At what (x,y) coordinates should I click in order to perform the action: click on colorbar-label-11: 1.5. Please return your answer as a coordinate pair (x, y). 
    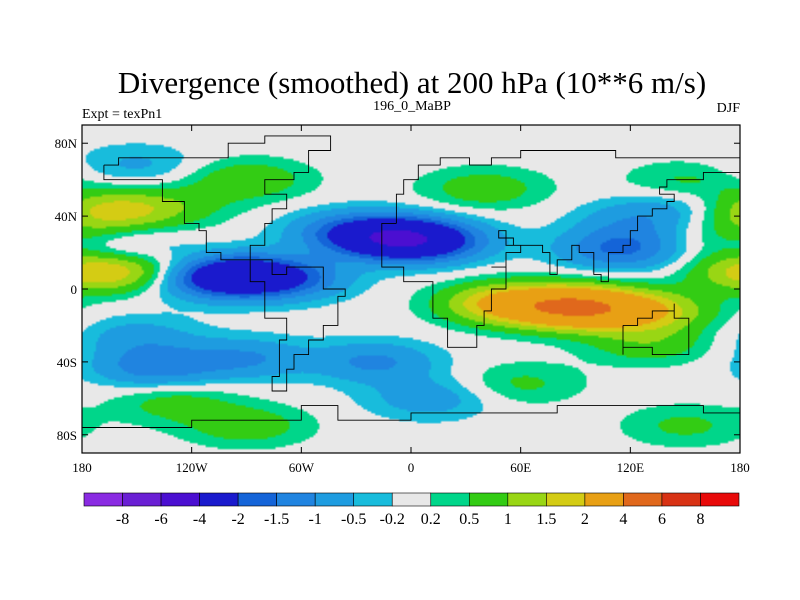
    Looking at the image, I should click on (546, 519).